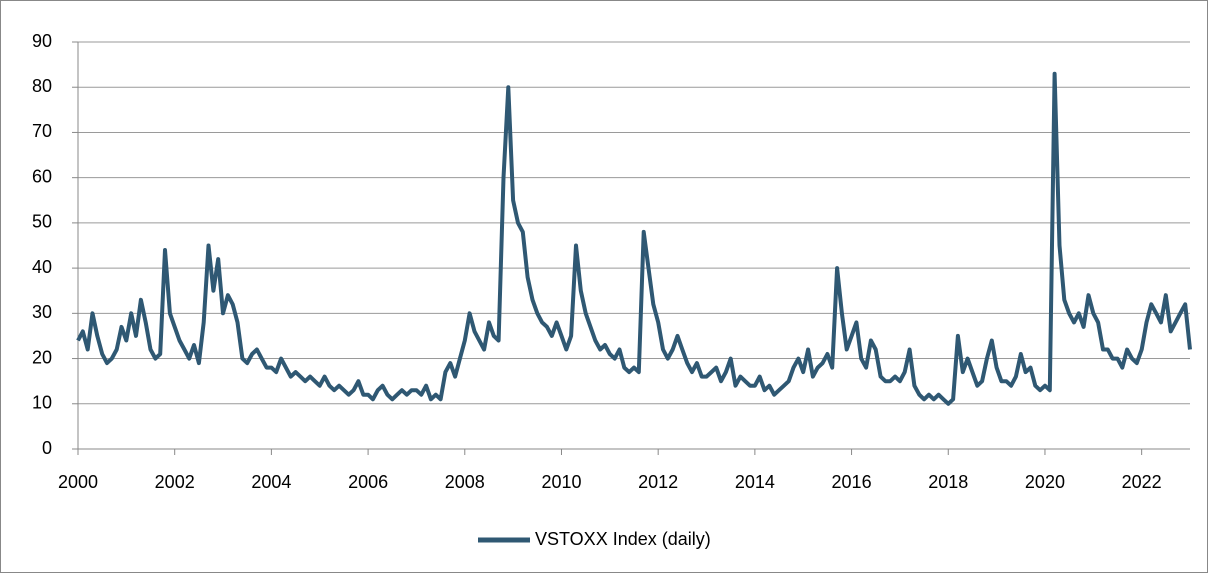 The width and height of the screenshot is (1208, 578). Describe the element at coordinates (42, 222) in the screenshot. I see `y-tick-label: 50` at that location.